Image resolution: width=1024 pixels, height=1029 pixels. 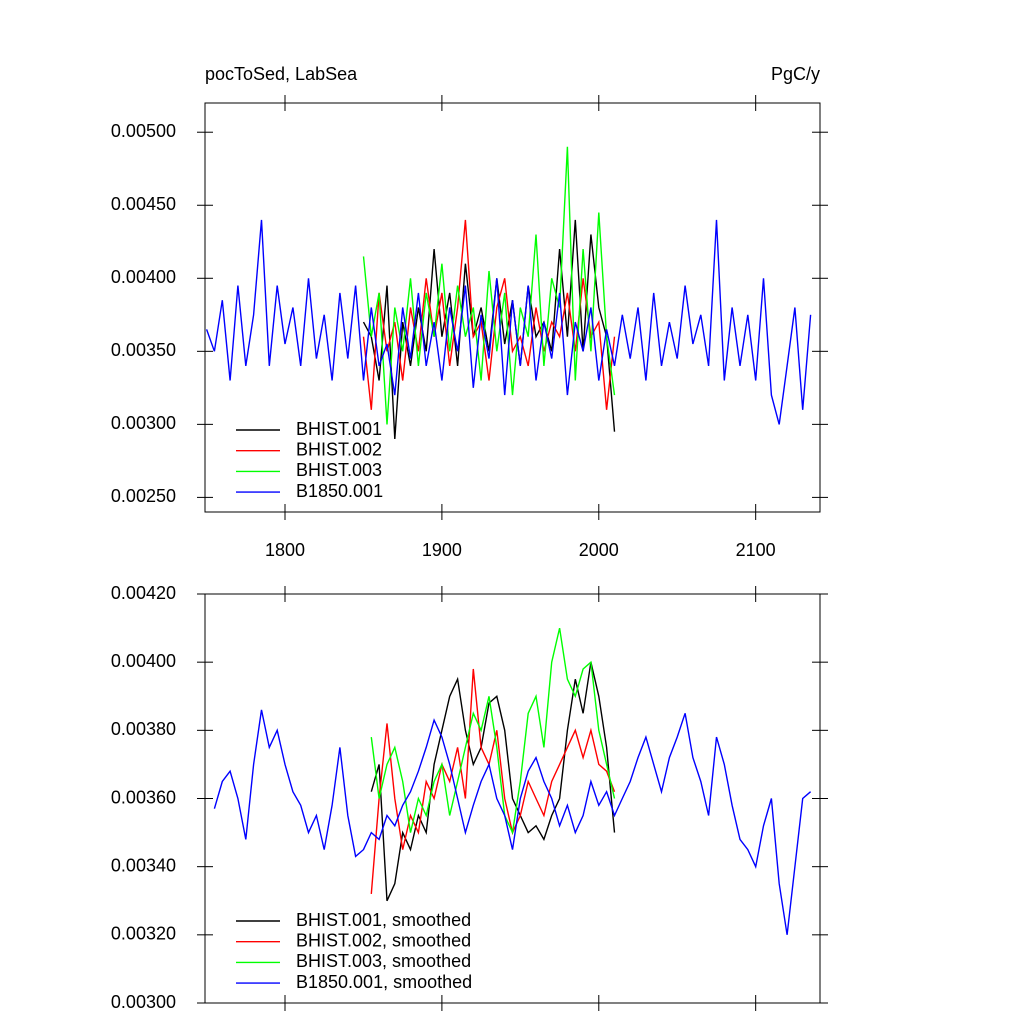 I want to click on legend-label: B1850.001, so click(x=339, y=491).